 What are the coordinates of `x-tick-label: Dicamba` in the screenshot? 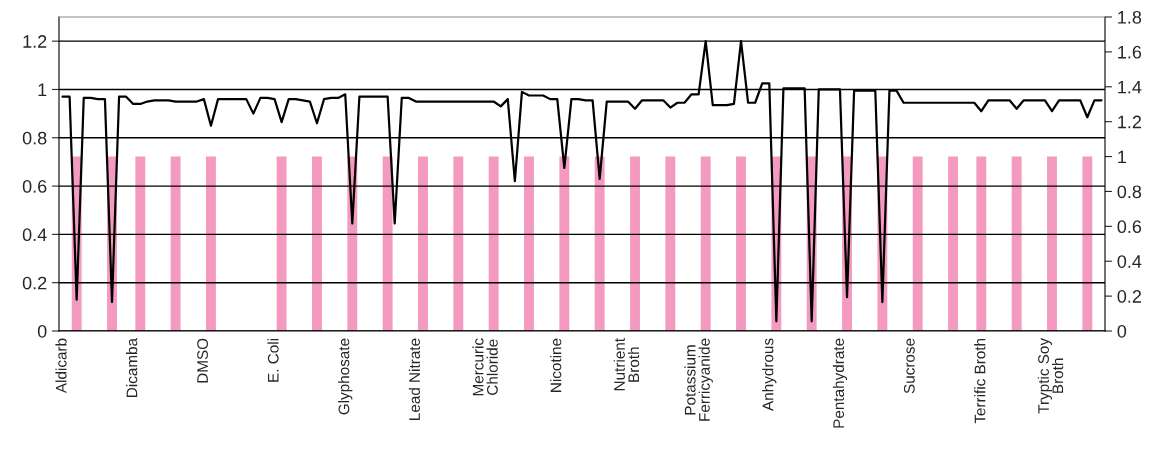 It's located at (132, 367).